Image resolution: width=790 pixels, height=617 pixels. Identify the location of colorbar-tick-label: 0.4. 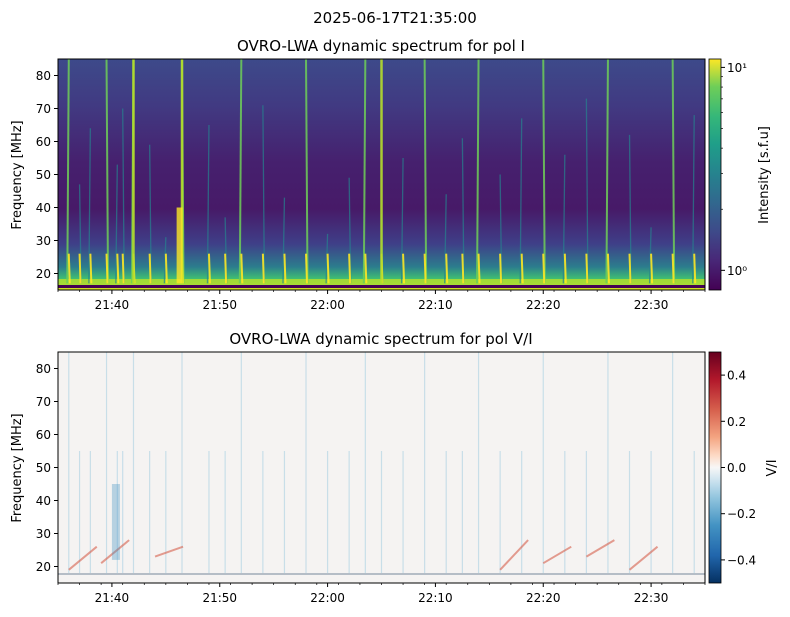
(736, 376).